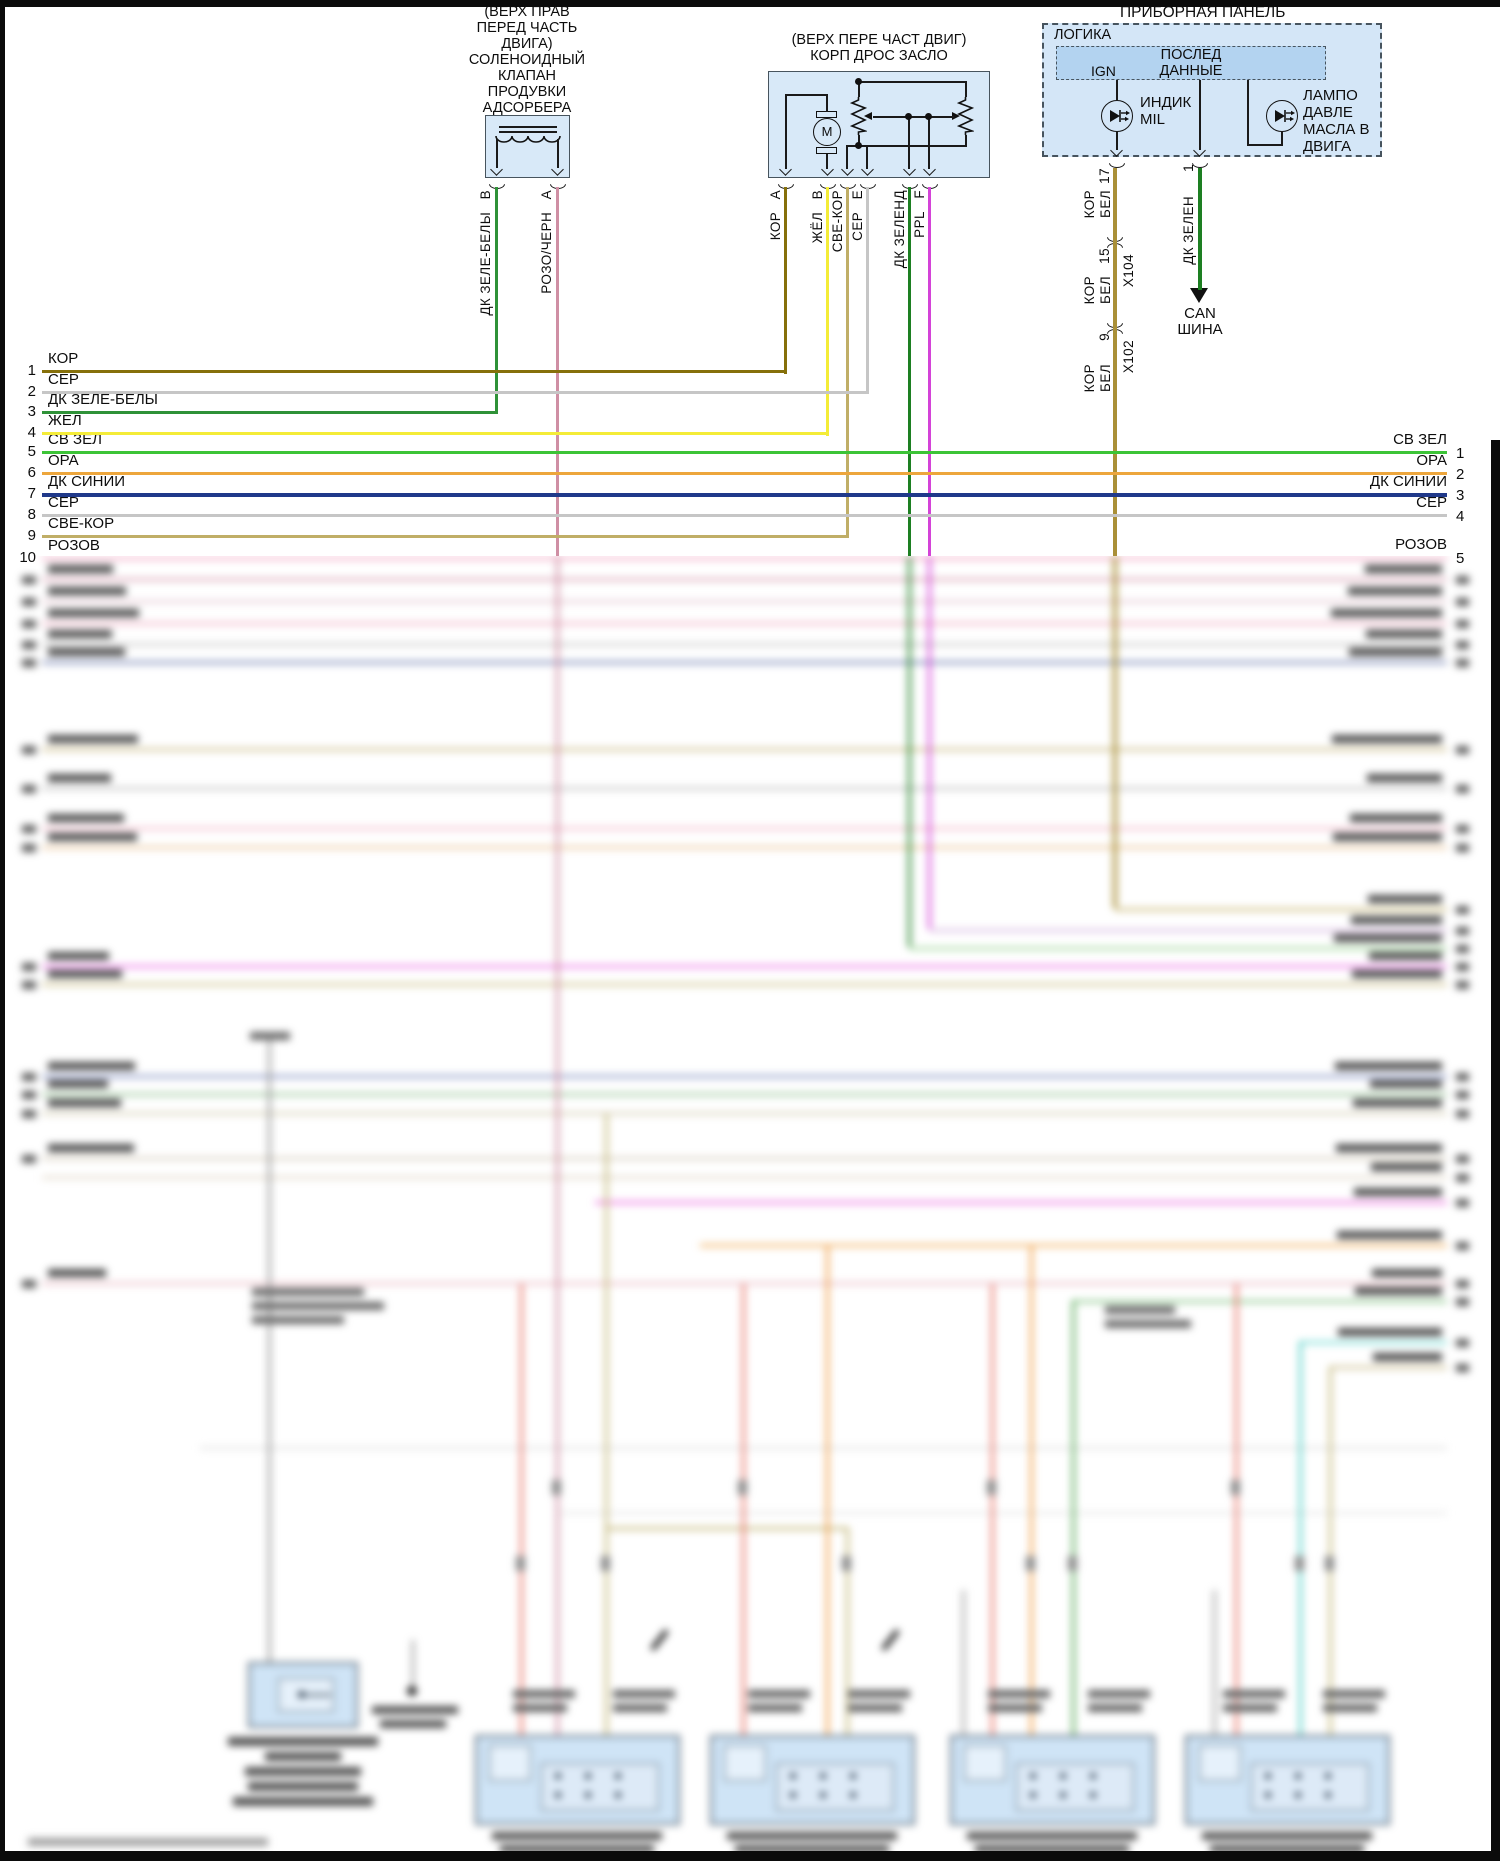 Image resolution: width=1500 pixels, height=1861 pixels. Describe the element at coordinates (75, 439) in the screenshot. I see `bus-row-label: СВ ЗЕЛ` at that location.